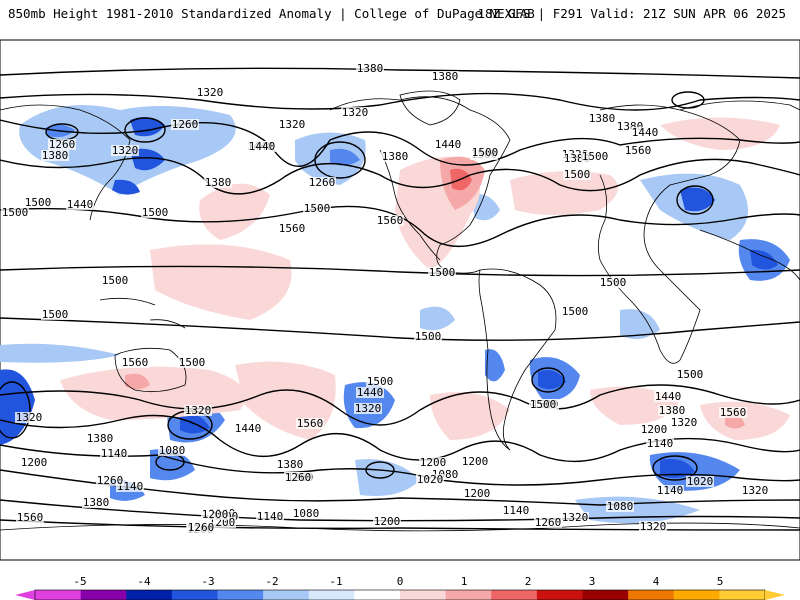 The image size is (800, 600). I want to click on colorbar-tick-label: 3, so click(592, 581).